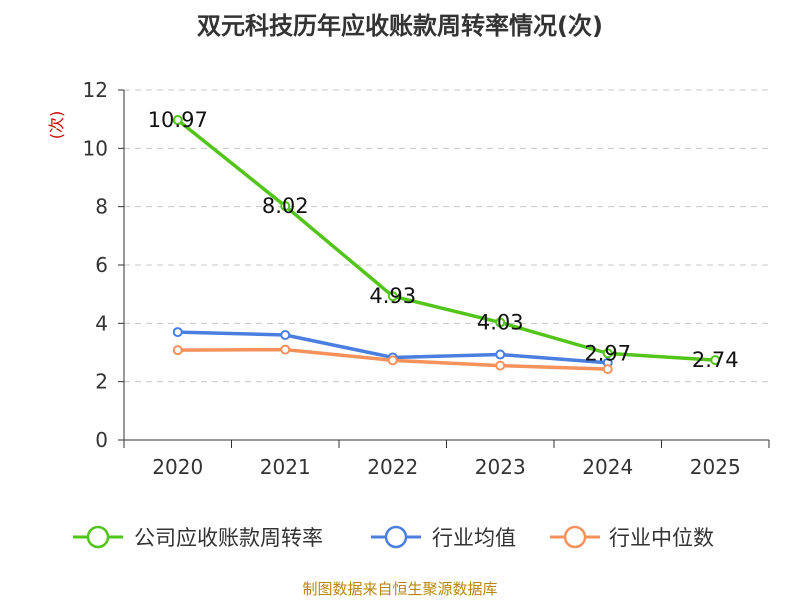 The width and height of the screenshot is (800, 600). I want to click on y-tick-label: 0, so click(101, 440).